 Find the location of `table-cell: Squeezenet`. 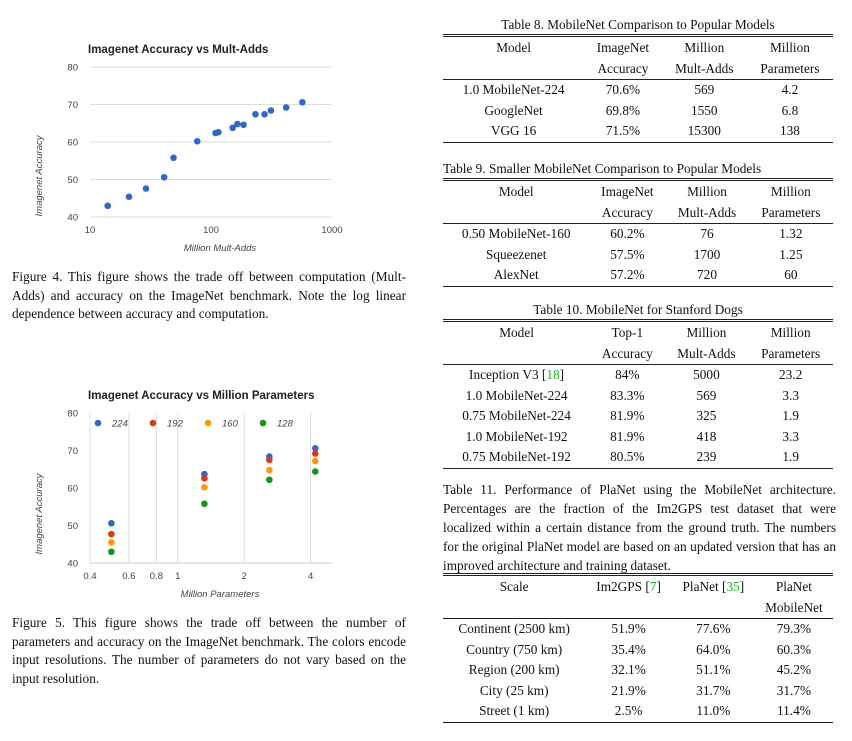

table-cell: Squeezenet is located at coordinates (516, 254).